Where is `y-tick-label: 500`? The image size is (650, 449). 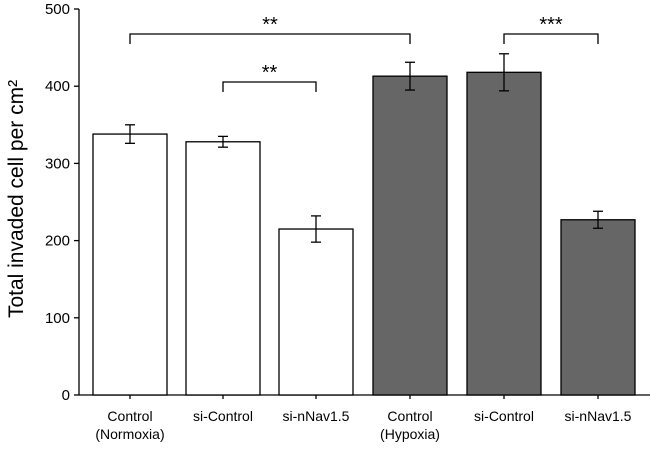
y-tick-label: 500 is located at coordinates (57, 9).